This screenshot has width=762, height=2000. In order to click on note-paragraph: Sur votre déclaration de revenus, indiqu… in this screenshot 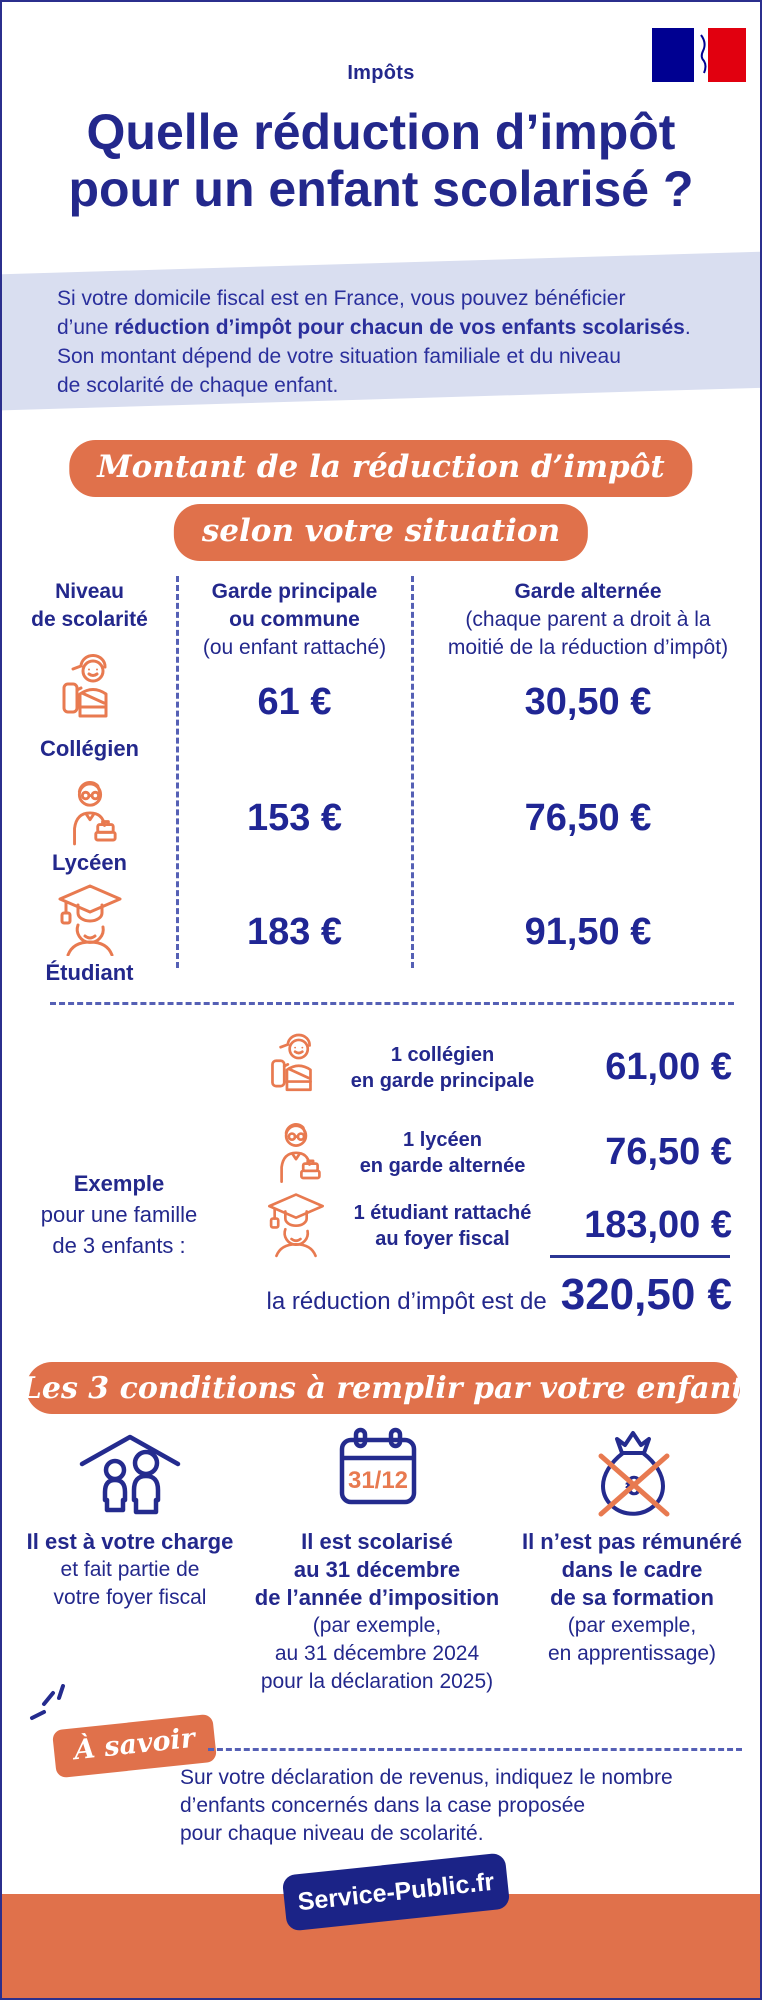, I will do `click(426, 1805)`.